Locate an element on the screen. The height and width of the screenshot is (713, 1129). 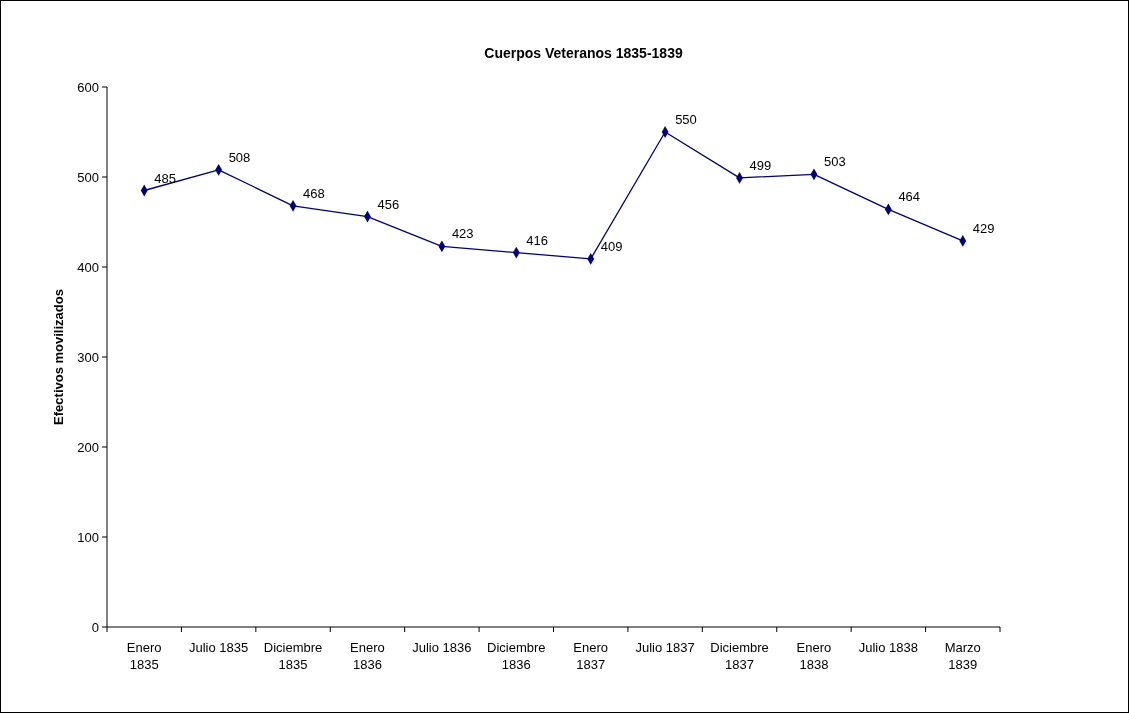
x-tick-label: Enero 1835 is located at coordinates (144, 656).